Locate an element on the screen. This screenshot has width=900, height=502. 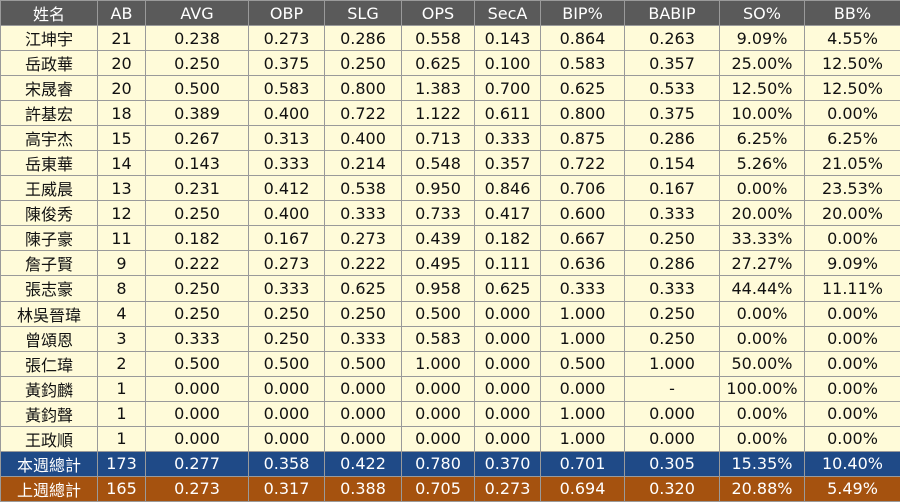
stat-cell: 0.357 is located at coordinates (507, 163).